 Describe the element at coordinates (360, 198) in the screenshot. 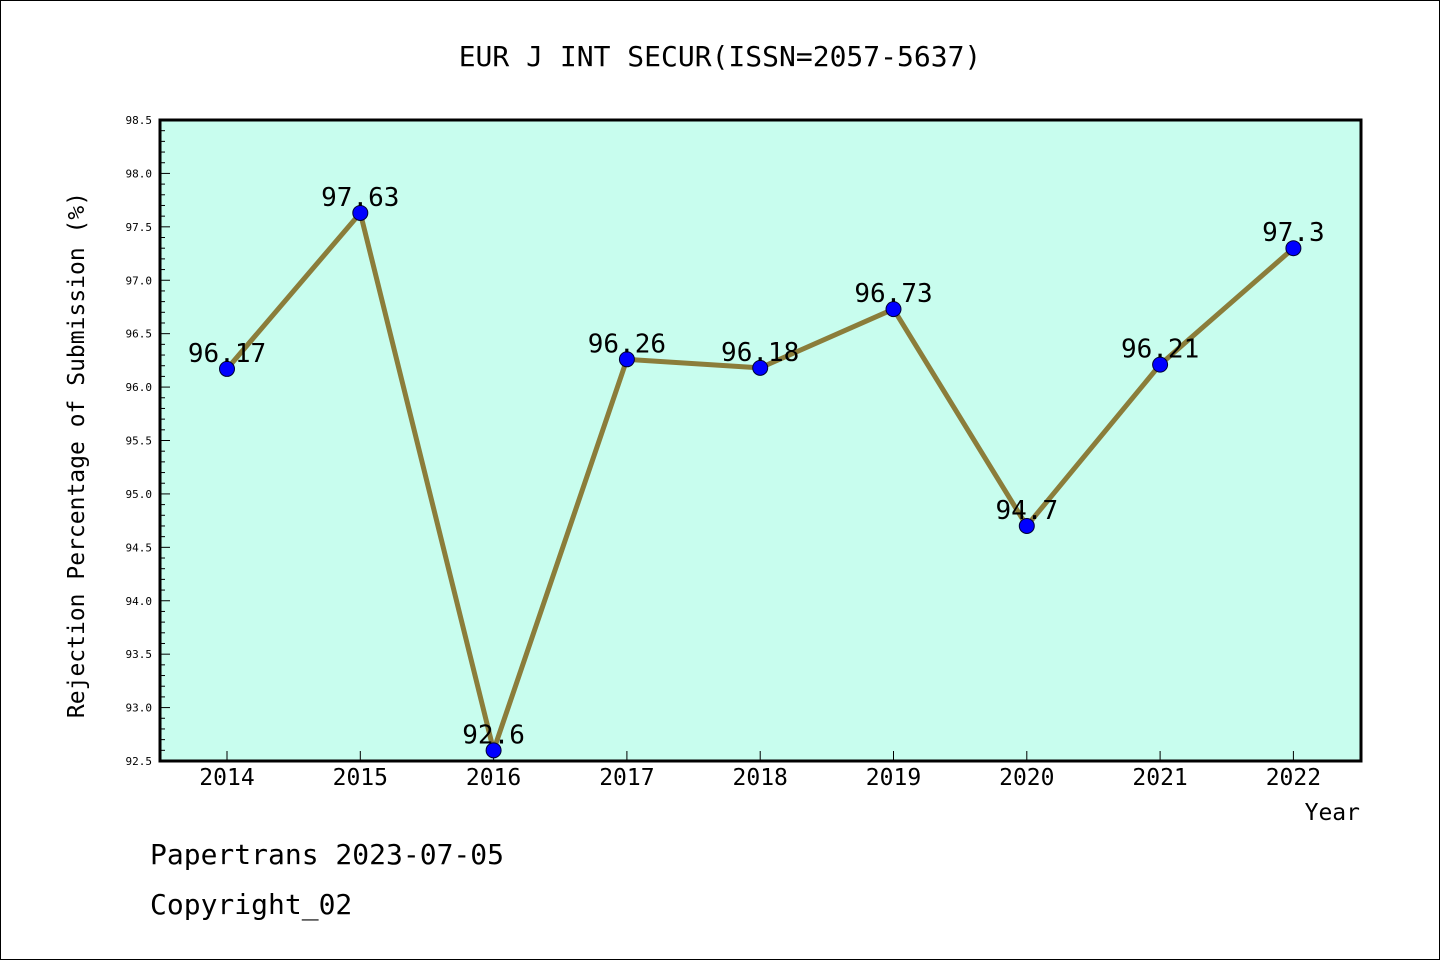

I see `data-label: 97.63` at that location.